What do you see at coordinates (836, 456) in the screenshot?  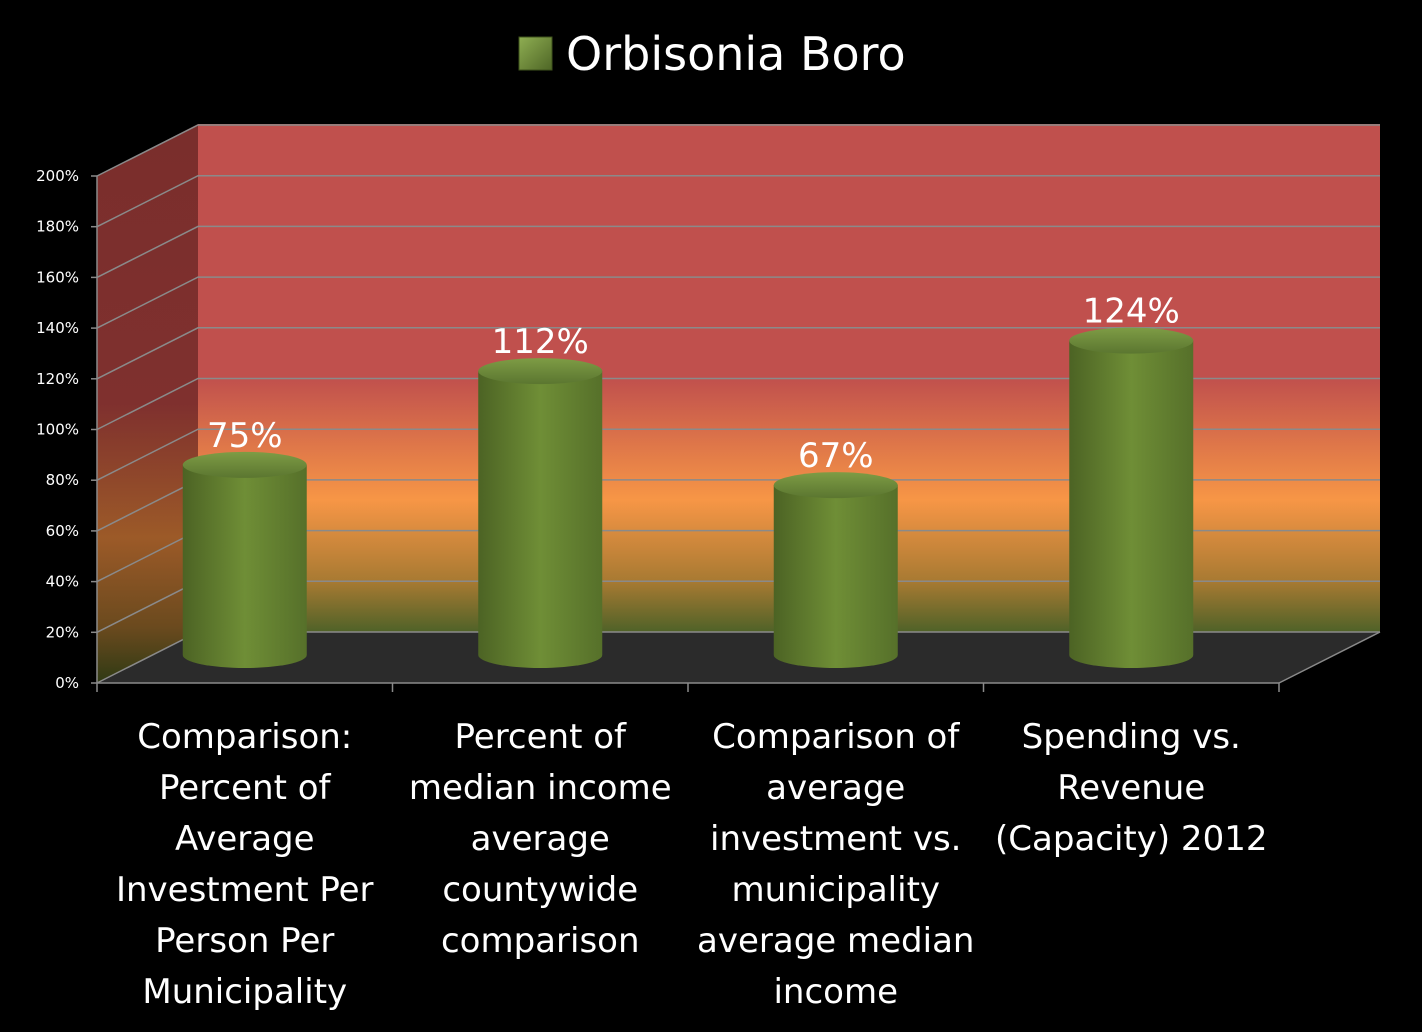 I see `data-label: 67%` at bounding box center [836, 456].